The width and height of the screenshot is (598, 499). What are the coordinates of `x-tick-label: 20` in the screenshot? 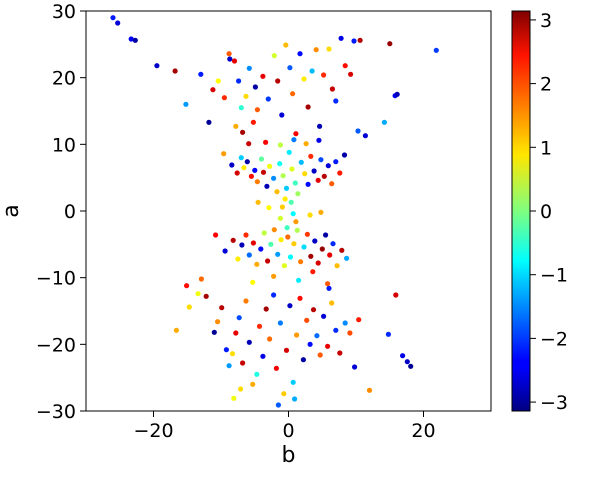 It's located at (423, 431).